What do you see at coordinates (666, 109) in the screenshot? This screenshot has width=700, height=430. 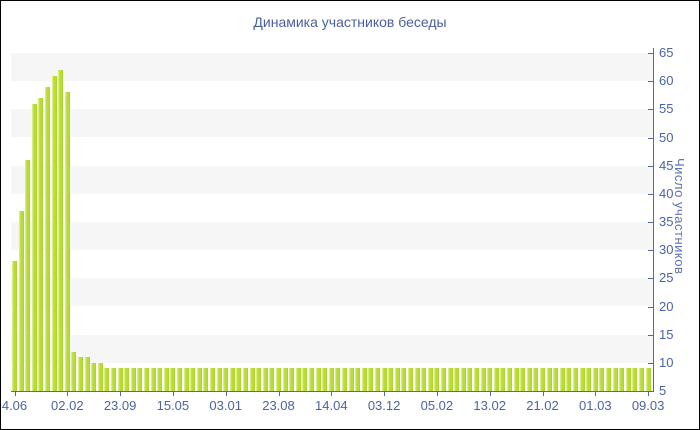 I see `y-tick-label: 55` at bounding box center [666, 109].